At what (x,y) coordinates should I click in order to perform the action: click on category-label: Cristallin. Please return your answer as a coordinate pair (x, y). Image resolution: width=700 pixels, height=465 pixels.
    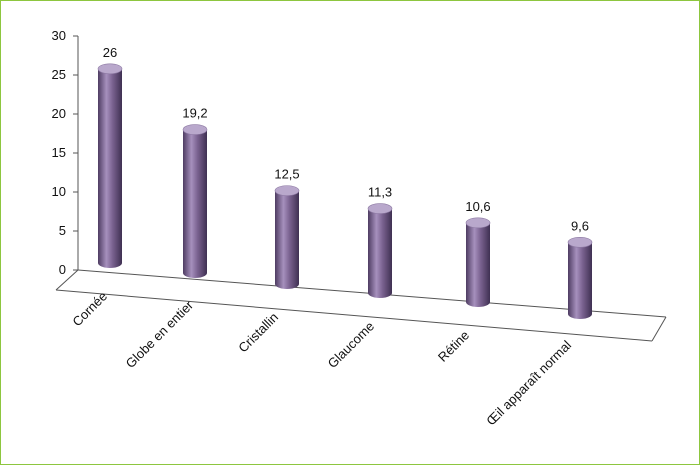
    Looking at the image, I should click on (258, 333).